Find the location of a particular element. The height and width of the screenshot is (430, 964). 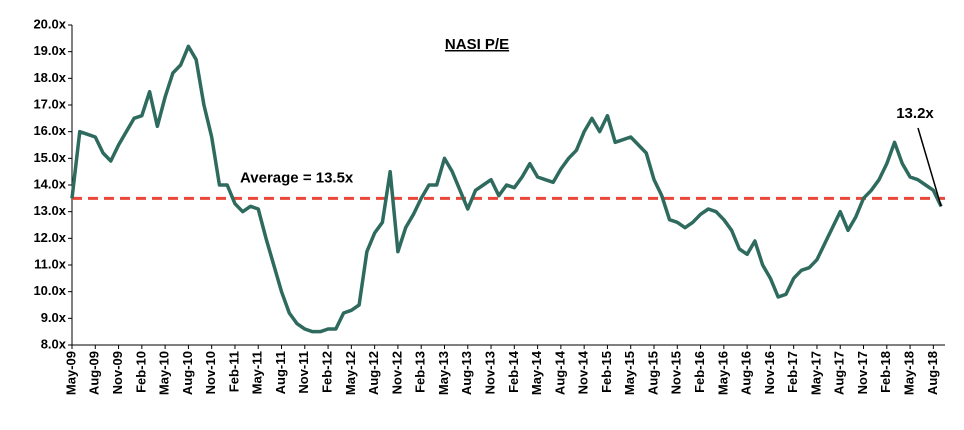

x-tick-label: May-15 is located at coordinates (629, 373).